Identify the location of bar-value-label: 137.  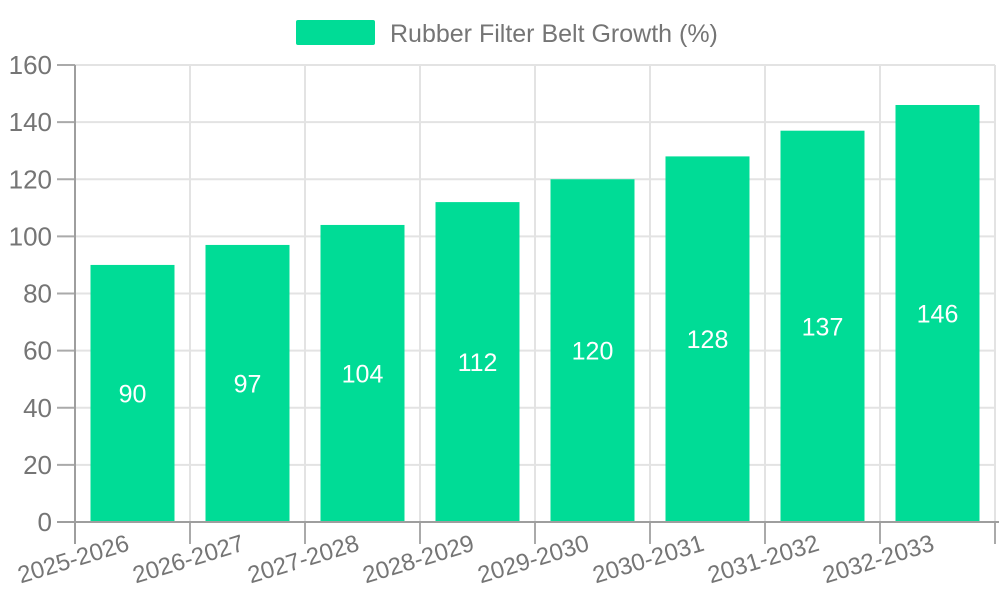
(823, 327).